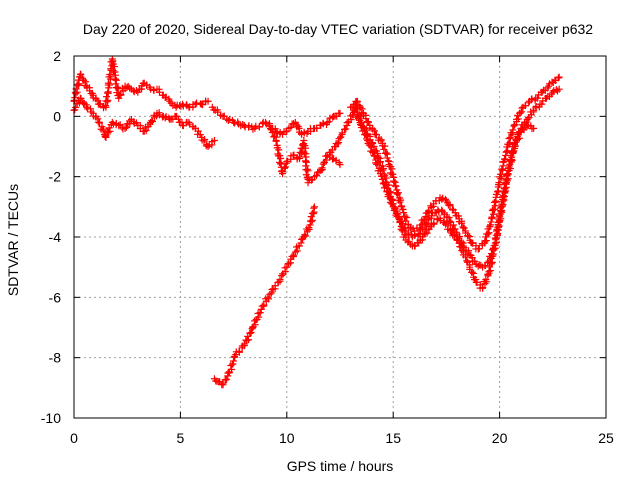  I want to click on y-tick-label: 2, so click(57, 56).